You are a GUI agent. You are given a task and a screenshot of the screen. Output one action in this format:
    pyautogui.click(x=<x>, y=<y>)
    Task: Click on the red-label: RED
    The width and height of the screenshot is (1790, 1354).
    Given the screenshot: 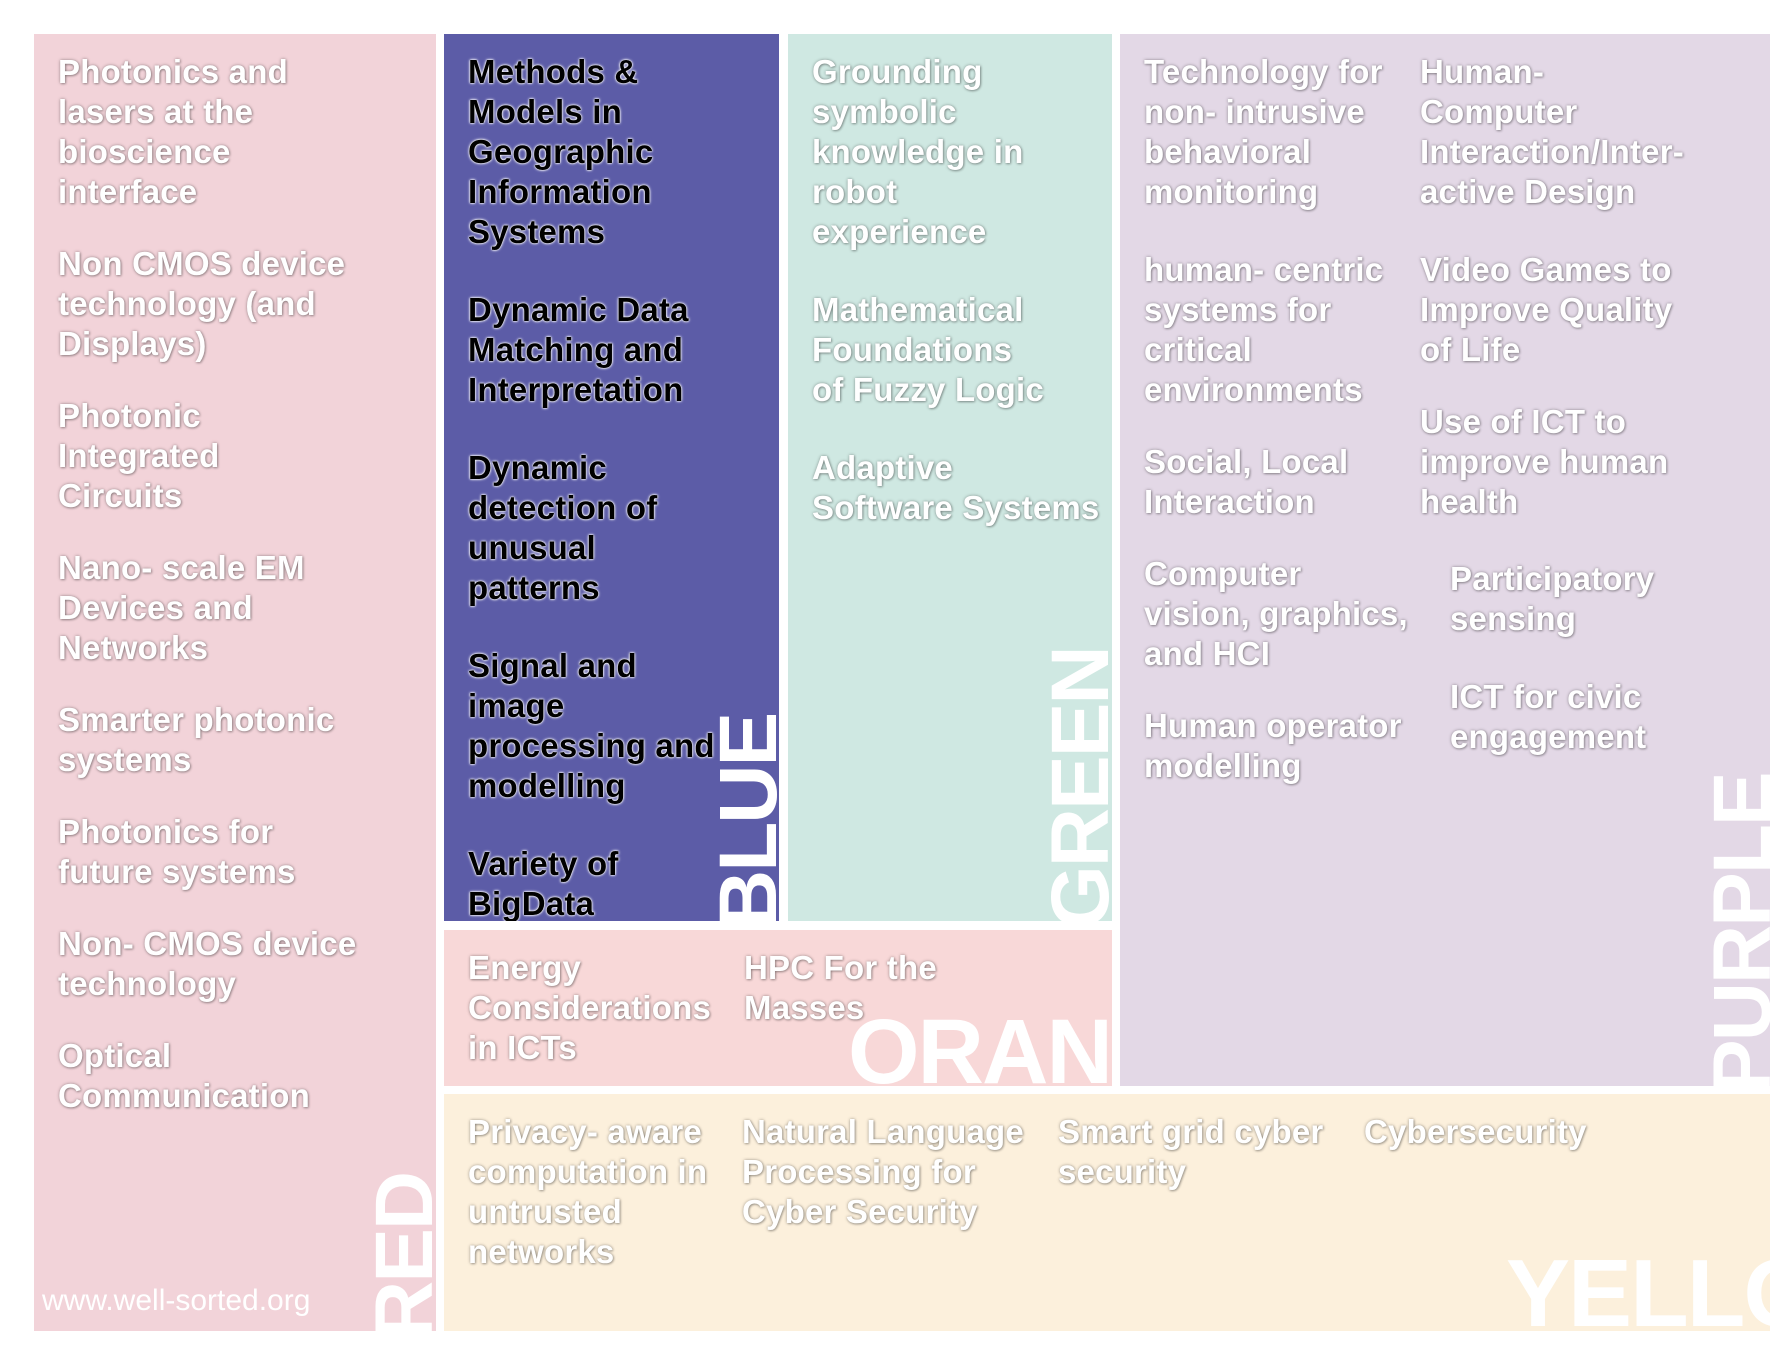 What is the action you would take?
    pyautogui.click(x=397, y=1251)
    